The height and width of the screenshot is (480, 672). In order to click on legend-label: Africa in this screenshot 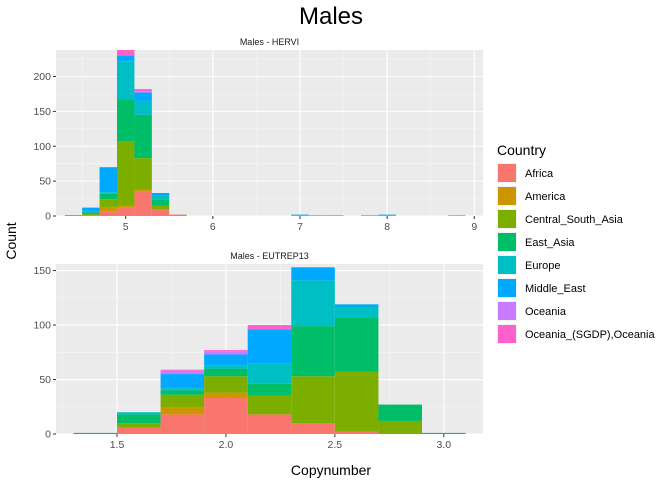, I will do `click(539, 174)`.